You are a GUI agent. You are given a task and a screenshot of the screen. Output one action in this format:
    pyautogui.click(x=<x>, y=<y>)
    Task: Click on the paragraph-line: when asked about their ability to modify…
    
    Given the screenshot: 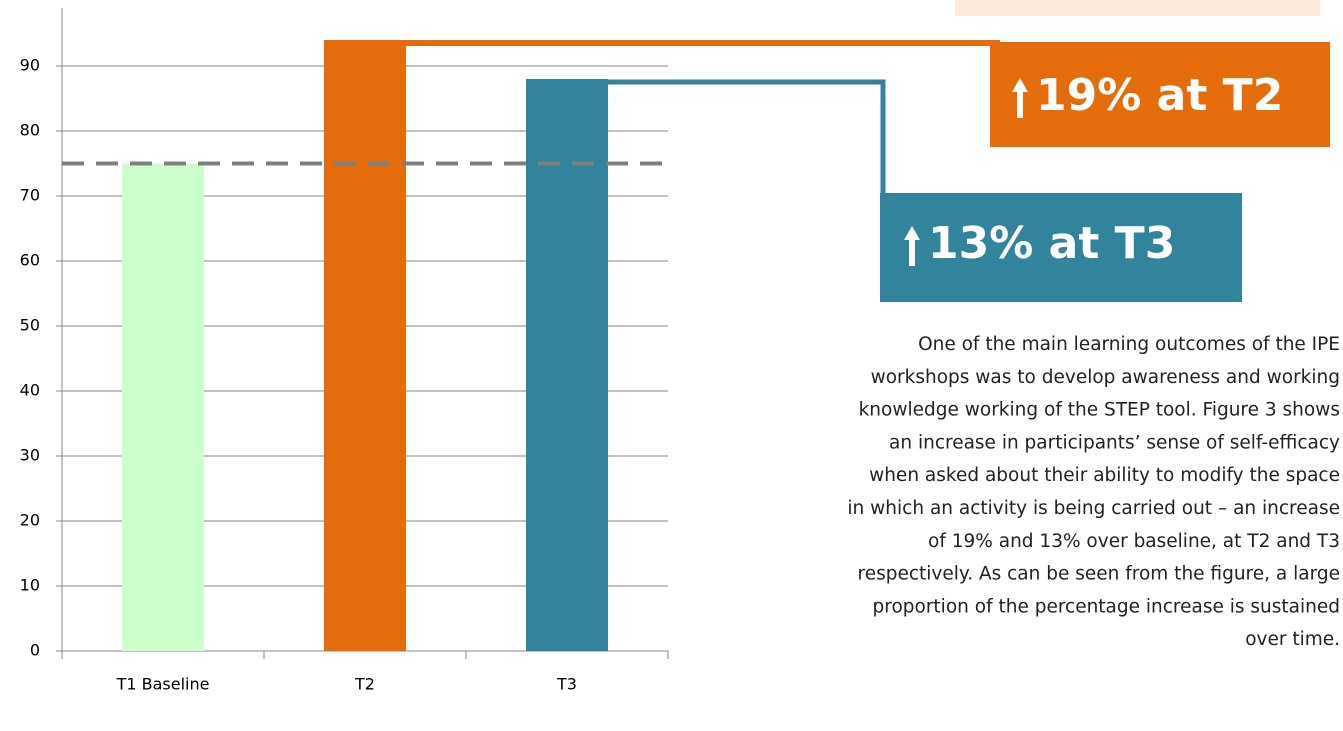 What is the action you would take?
    pyautogui.click(x=1104, y=475)
    